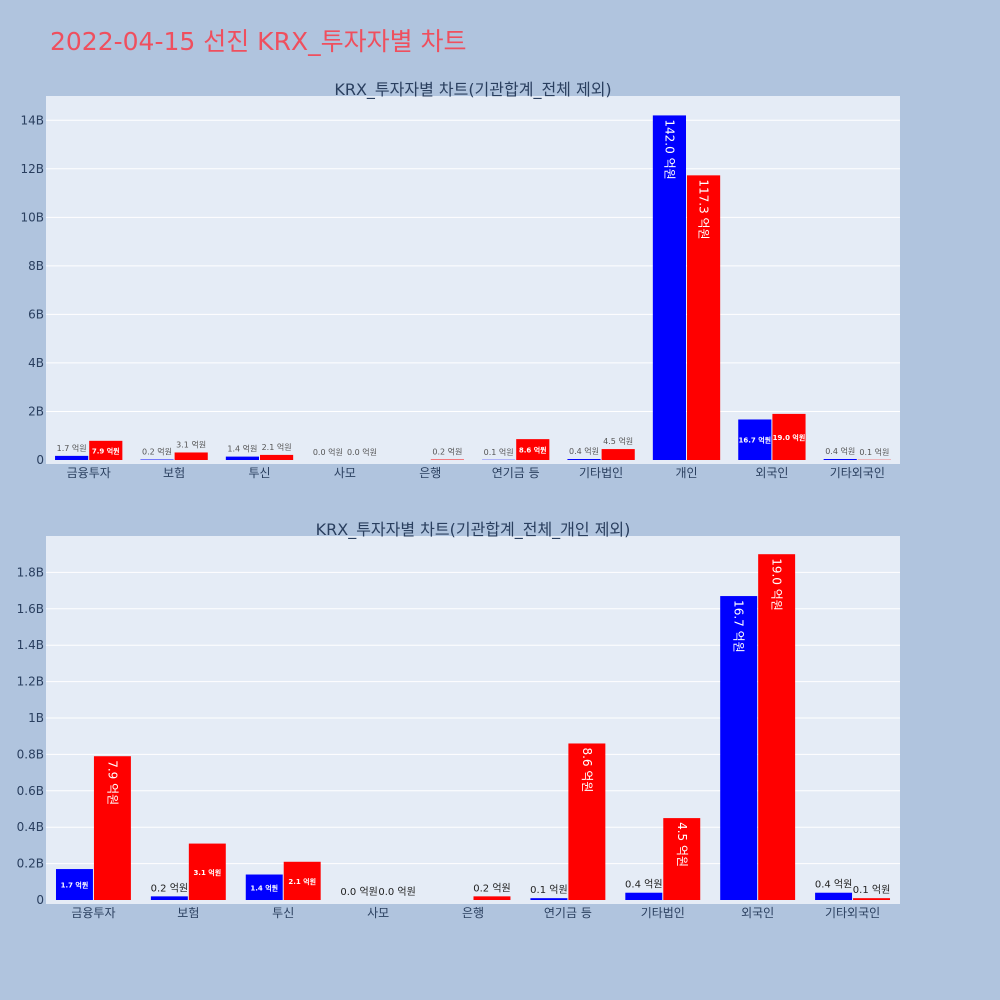 Image resolution: width=1000 pixels, height=1000 pixels. I want to click on y-tick-label: 10B, so click(32, 217).